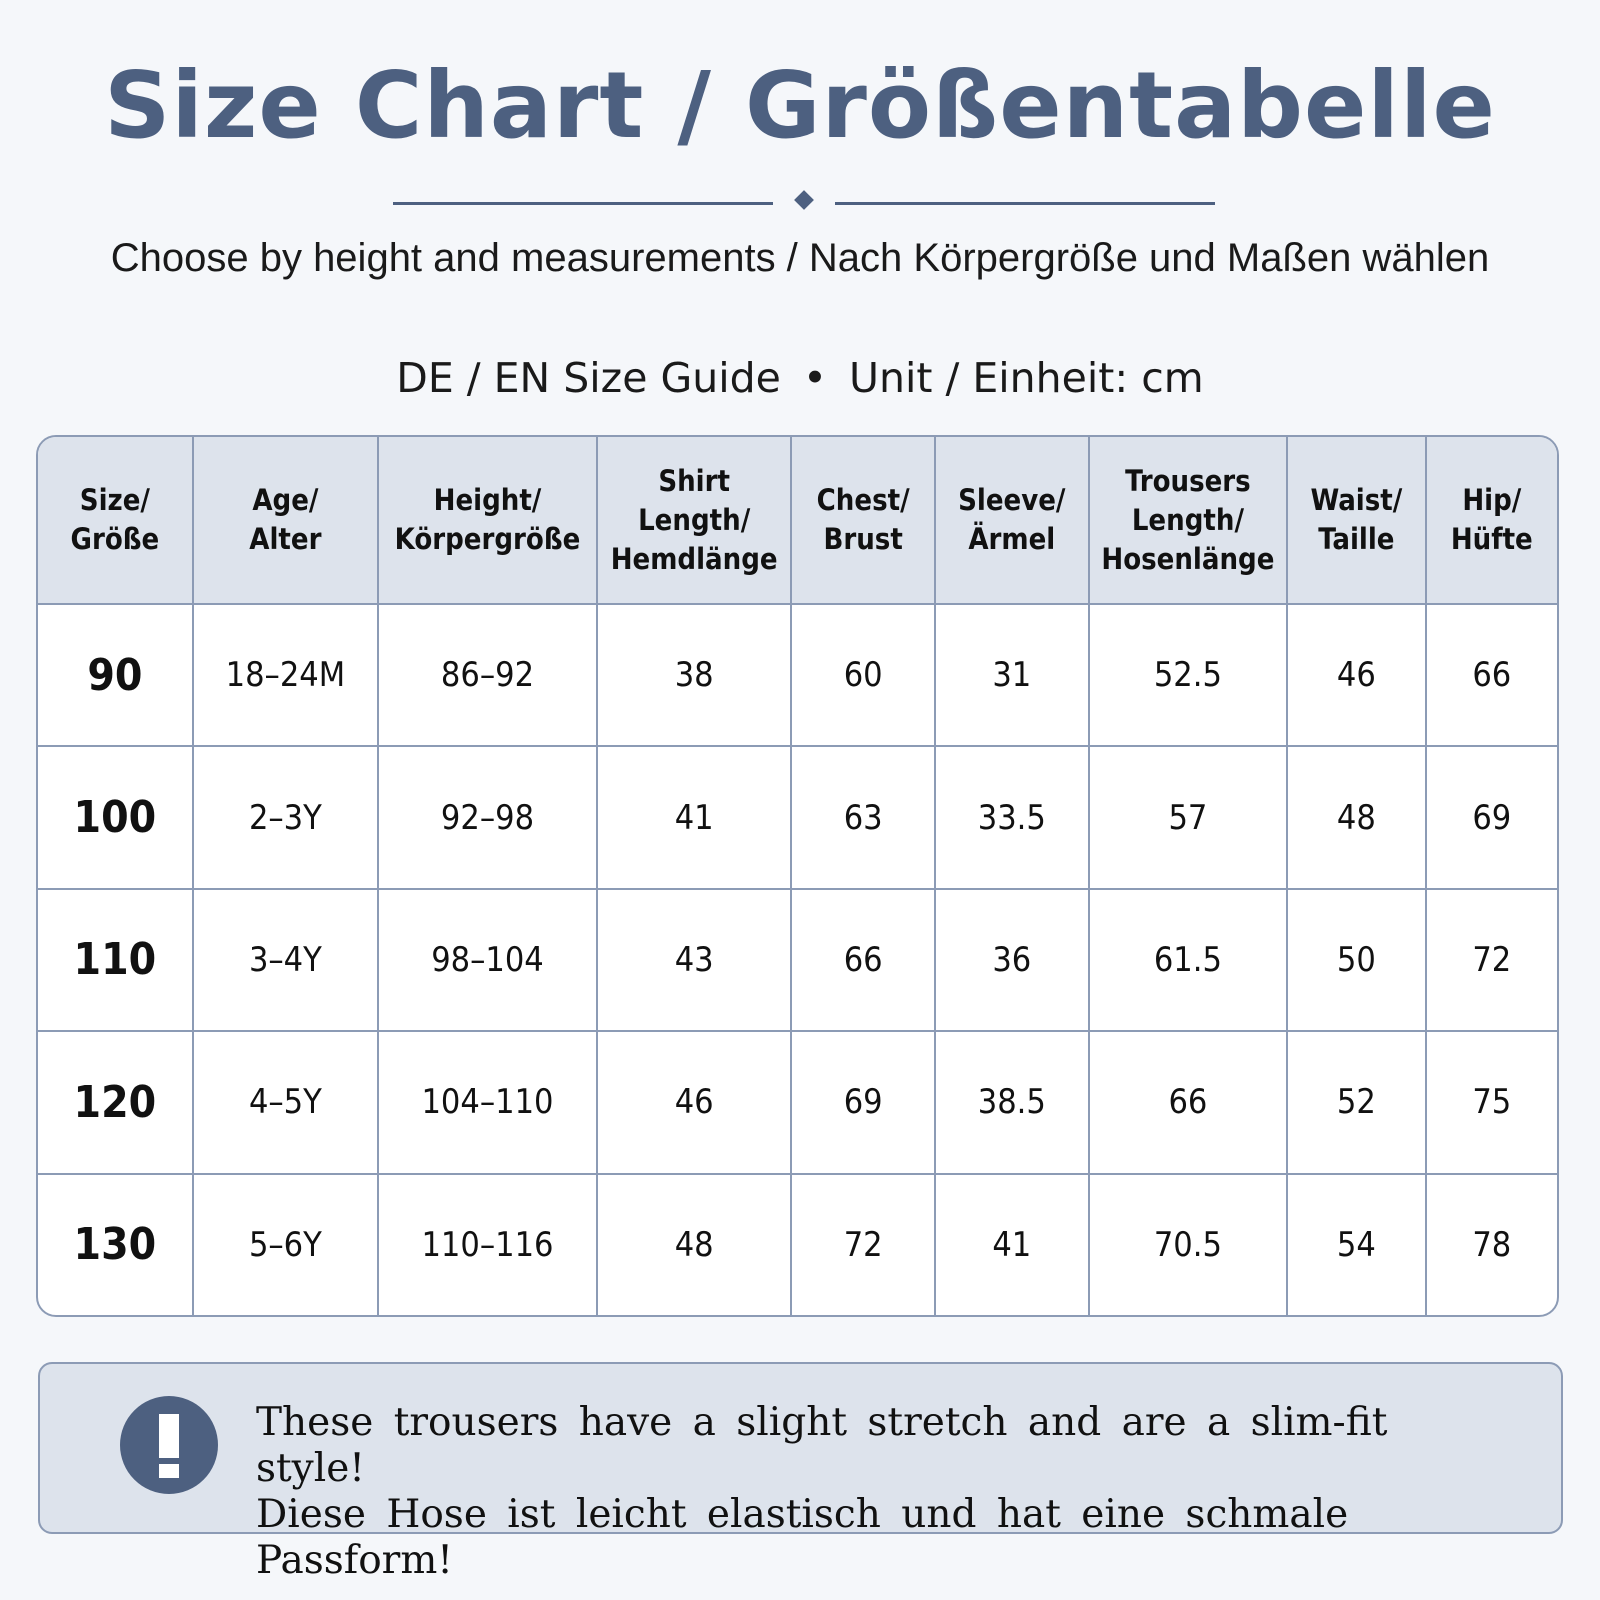 This screenshot has height=1600, width=1600. I want to click on title-divider, so click(804, 200).